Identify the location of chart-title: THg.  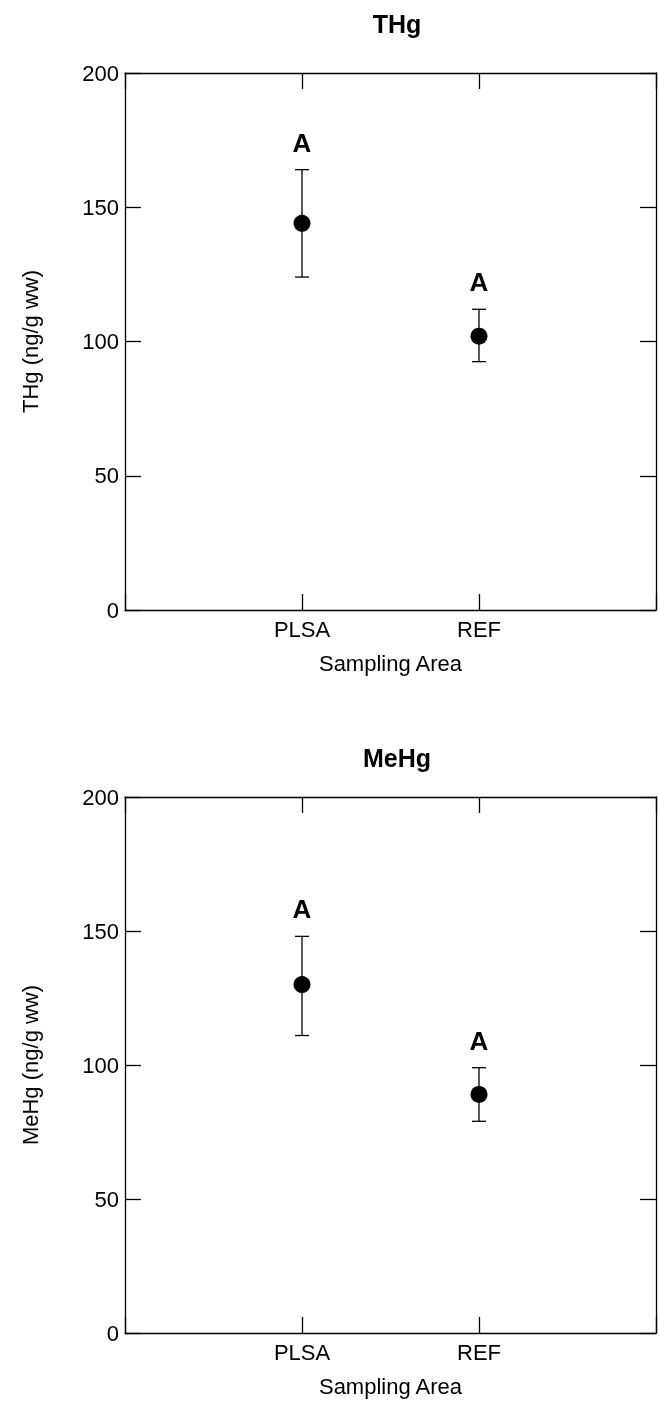
(397, 23).